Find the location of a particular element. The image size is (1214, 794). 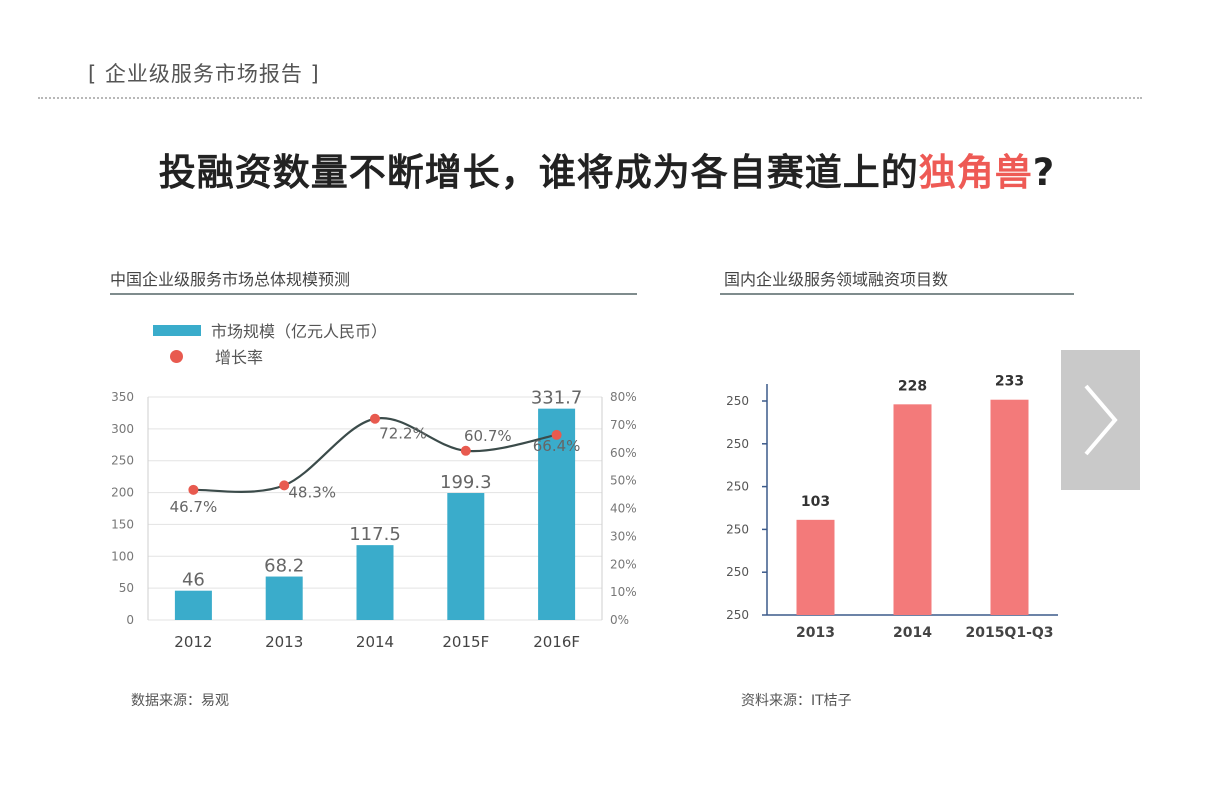

y2-tick-label: 40% is located at coordinates (623, 509).